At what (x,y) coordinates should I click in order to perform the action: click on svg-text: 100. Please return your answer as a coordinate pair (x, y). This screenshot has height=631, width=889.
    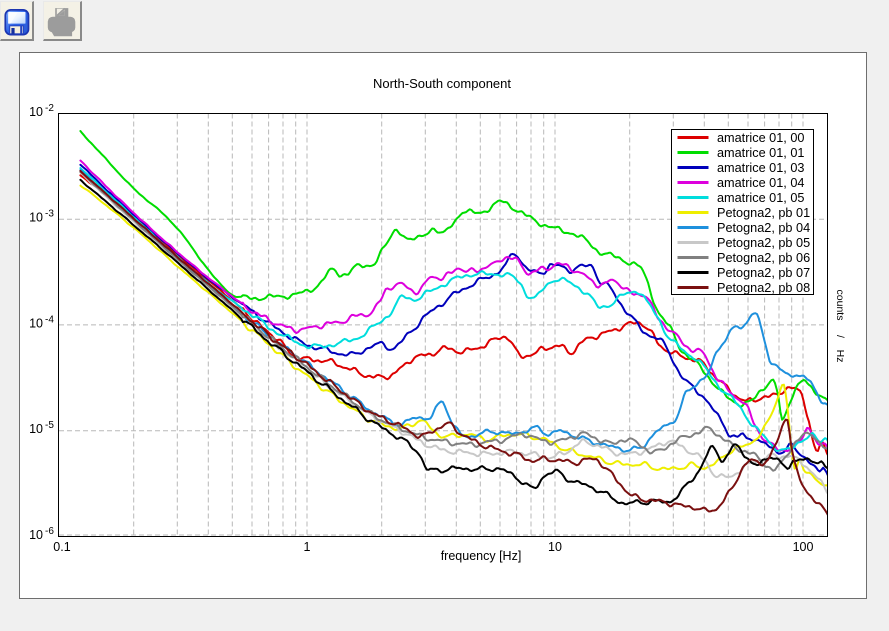
    Looking at the image, I should click on (803, 547).